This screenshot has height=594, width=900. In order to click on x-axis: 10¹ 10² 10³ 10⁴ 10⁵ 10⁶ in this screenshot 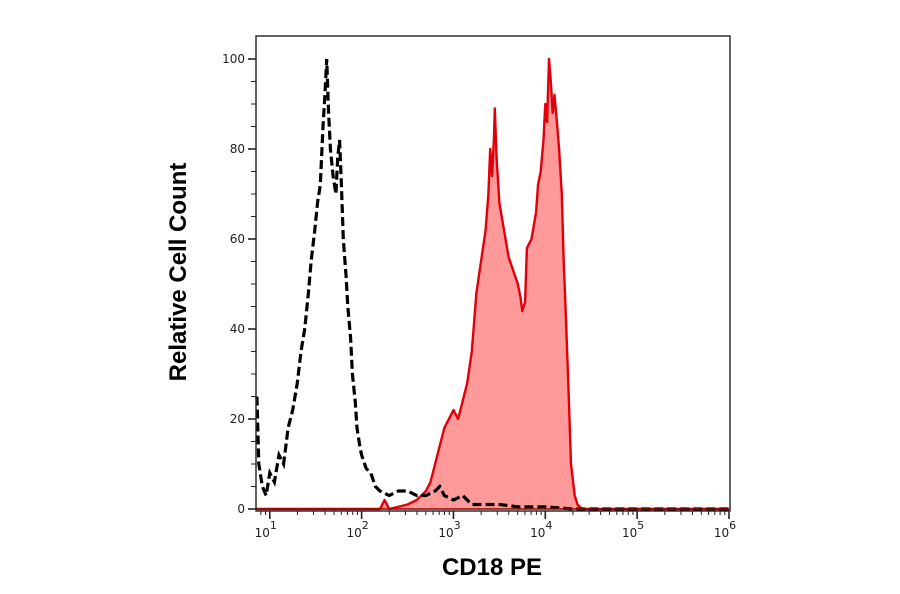, I will do `click(495, 525)`.